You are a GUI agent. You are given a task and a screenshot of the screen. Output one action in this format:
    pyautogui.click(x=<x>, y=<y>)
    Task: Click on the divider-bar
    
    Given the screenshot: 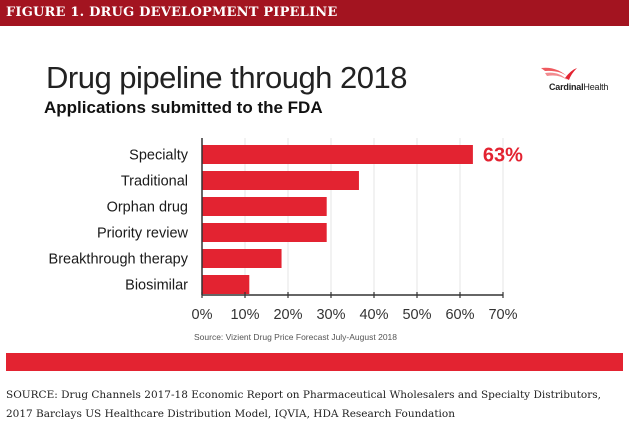 What is the action you would take?
    pyautogui.click(x=314, y=362)
    